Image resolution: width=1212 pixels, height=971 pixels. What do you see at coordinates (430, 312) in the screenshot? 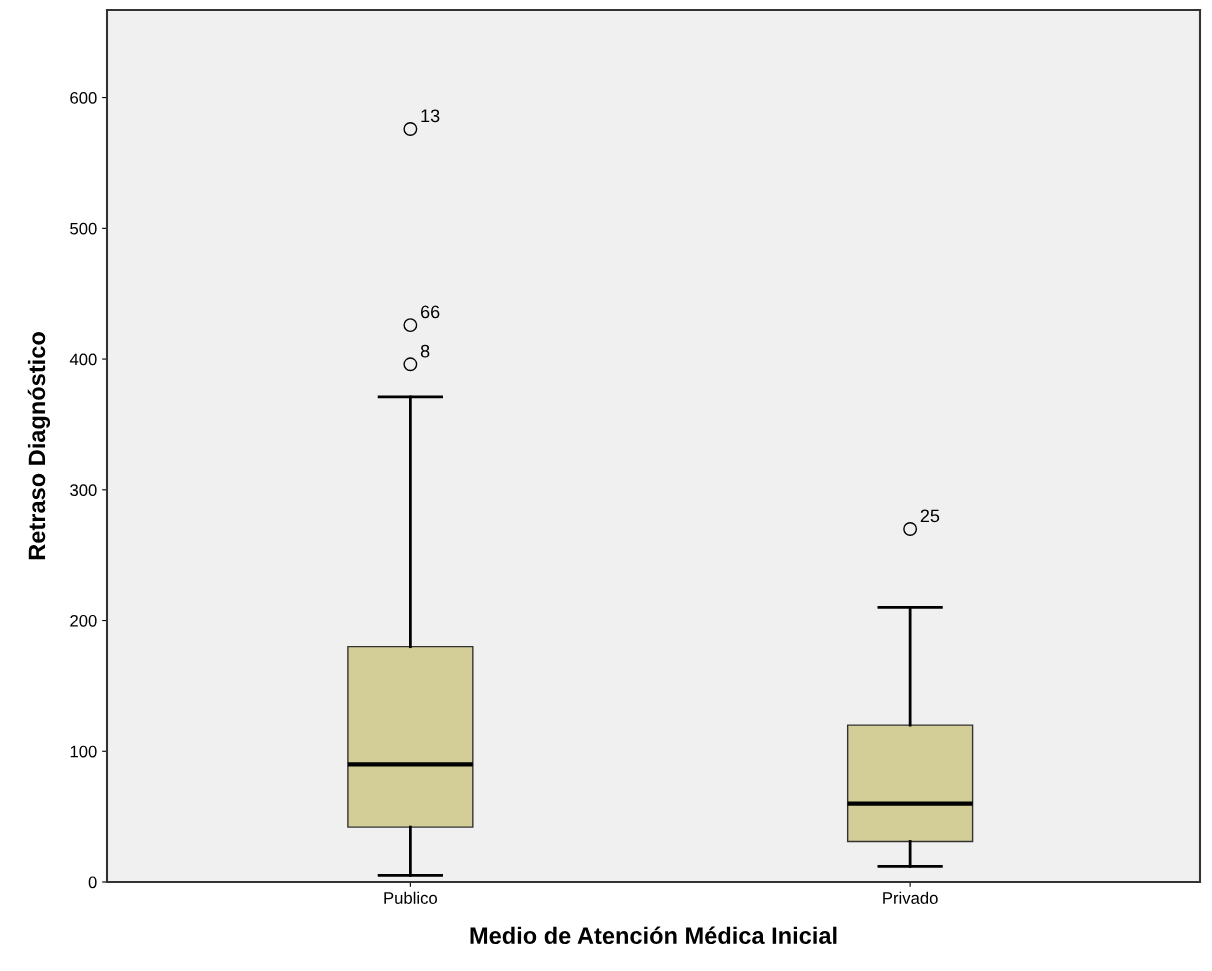
I see `annotation: 66` at bounding box center [430, 312].